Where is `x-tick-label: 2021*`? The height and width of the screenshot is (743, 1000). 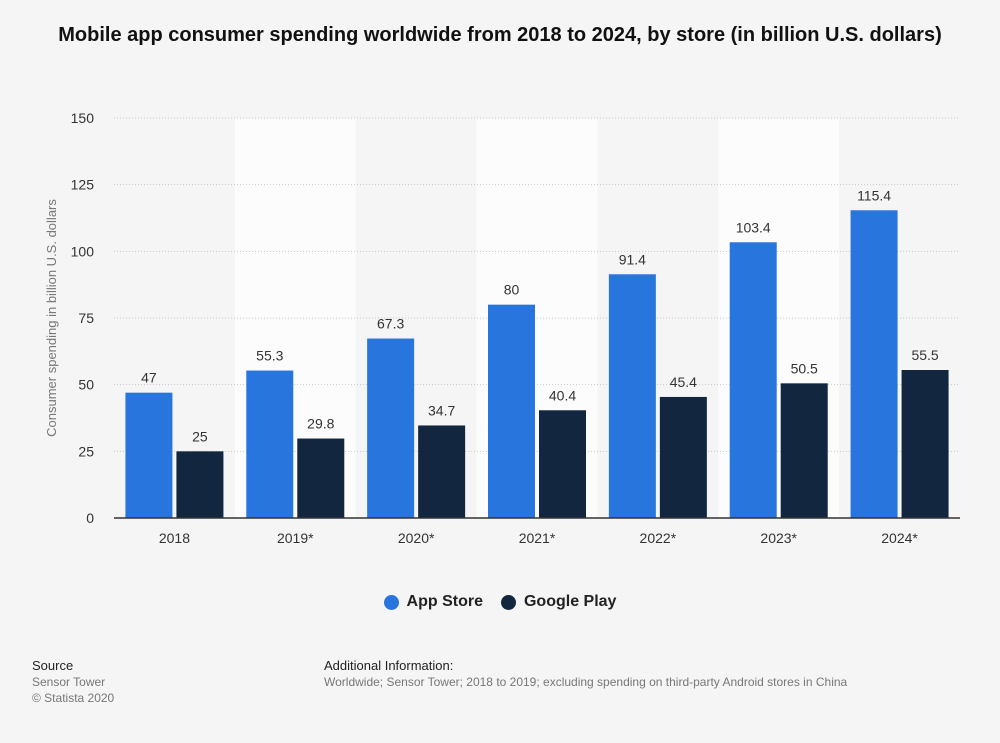 x-tick-label: 2021* is located at coordinates (537, 538).